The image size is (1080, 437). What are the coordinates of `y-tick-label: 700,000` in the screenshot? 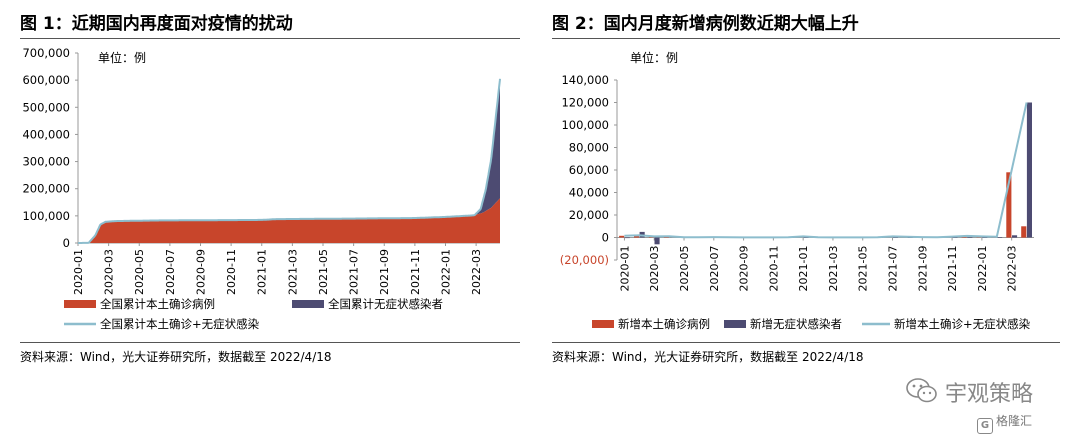 It's located at (46, 53).